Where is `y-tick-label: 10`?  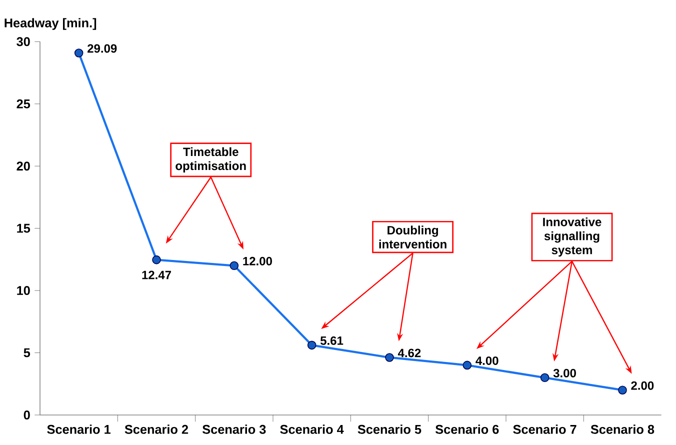 y-tick-label: 10 is located at coordinates (23, 291).